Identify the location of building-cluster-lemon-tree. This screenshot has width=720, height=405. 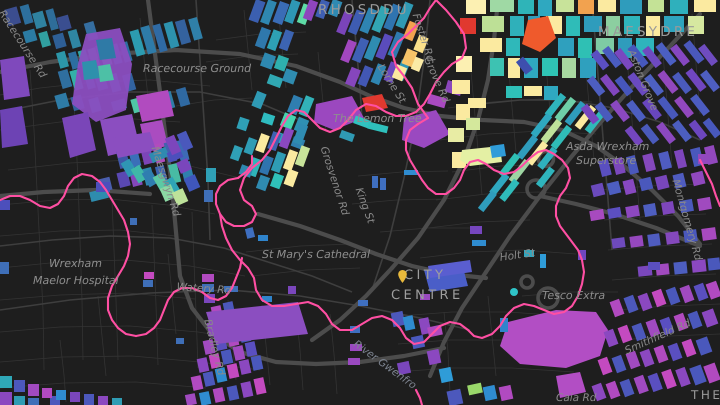
(433, 114).